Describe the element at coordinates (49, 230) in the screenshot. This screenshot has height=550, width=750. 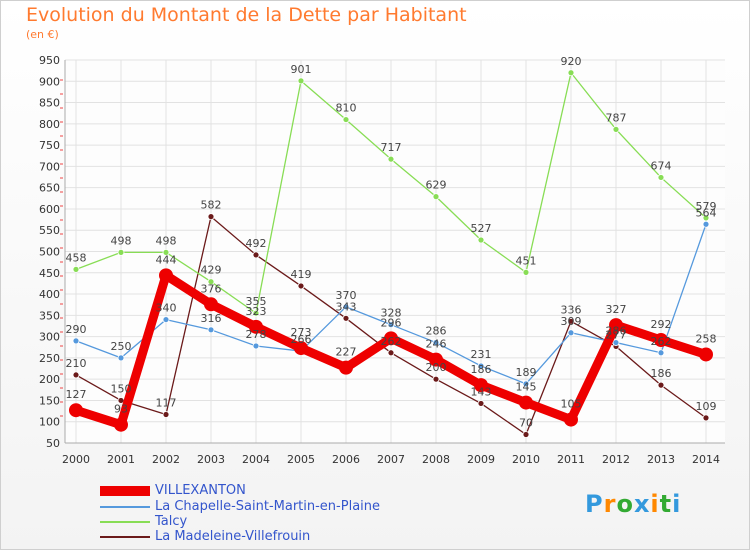
I see `y-tick-label: 550` at that location.